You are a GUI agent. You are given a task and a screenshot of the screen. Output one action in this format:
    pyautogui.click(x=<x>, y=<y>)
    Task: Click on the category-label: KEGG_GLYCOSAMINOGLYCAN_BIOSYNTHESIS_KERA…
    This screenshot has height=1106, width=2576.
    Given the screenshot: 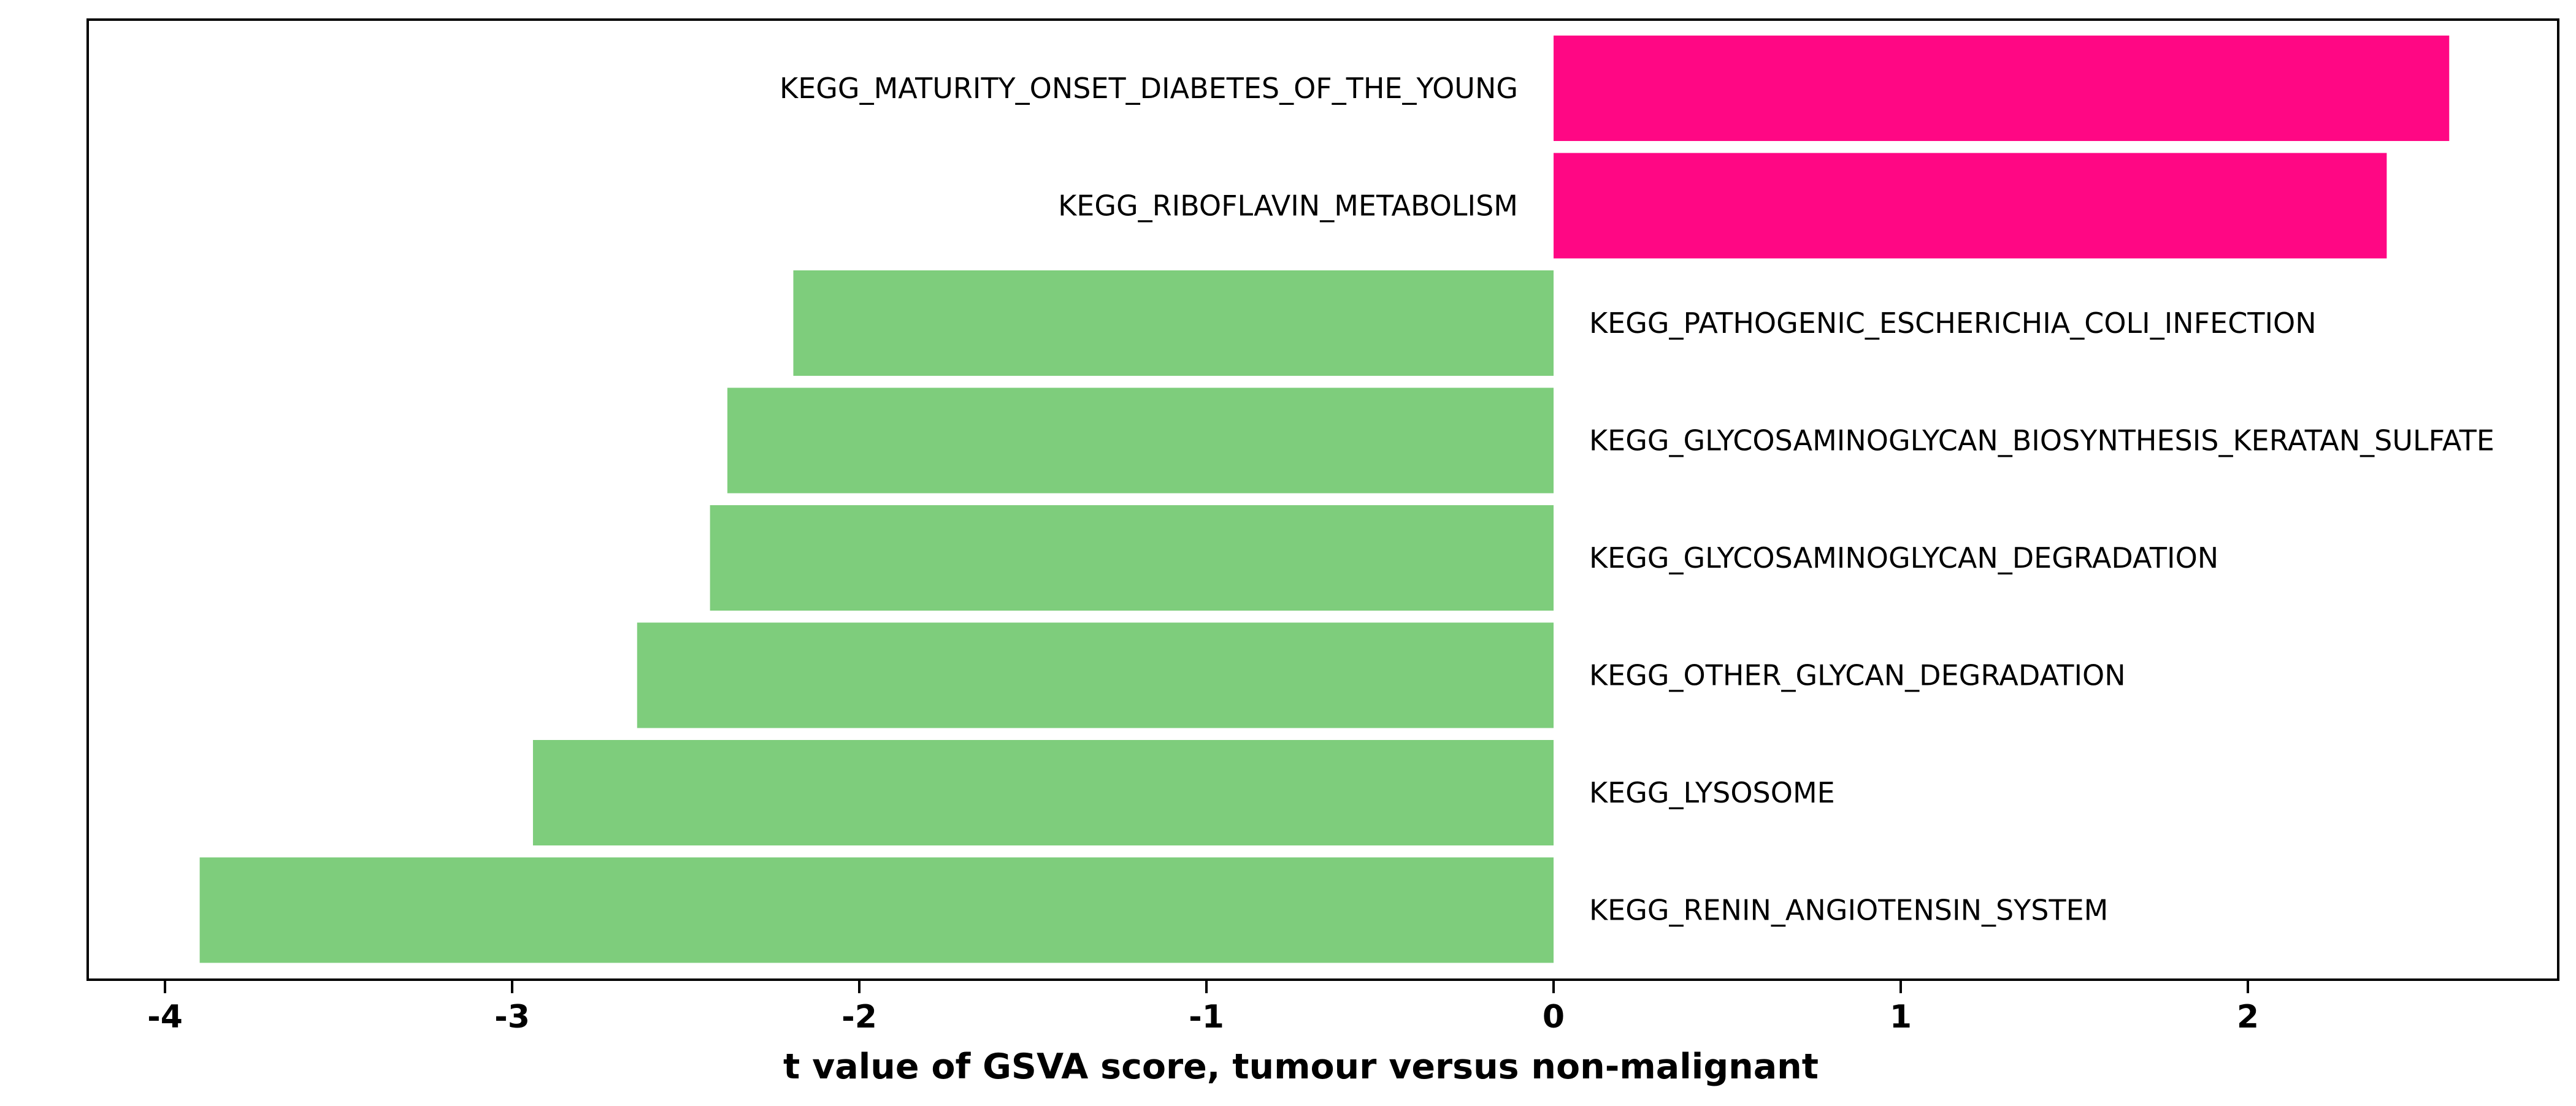 What is the action you would take?
    pyautogui.click(x=2041, y=440)
    